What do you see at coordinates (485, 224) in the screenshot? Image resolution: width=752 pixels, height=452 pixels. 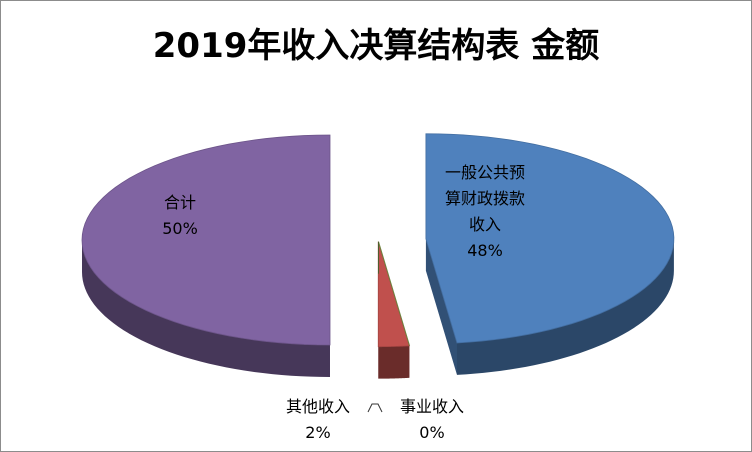 I see `data-label-text: 收入` at bounding box center [485, 224].